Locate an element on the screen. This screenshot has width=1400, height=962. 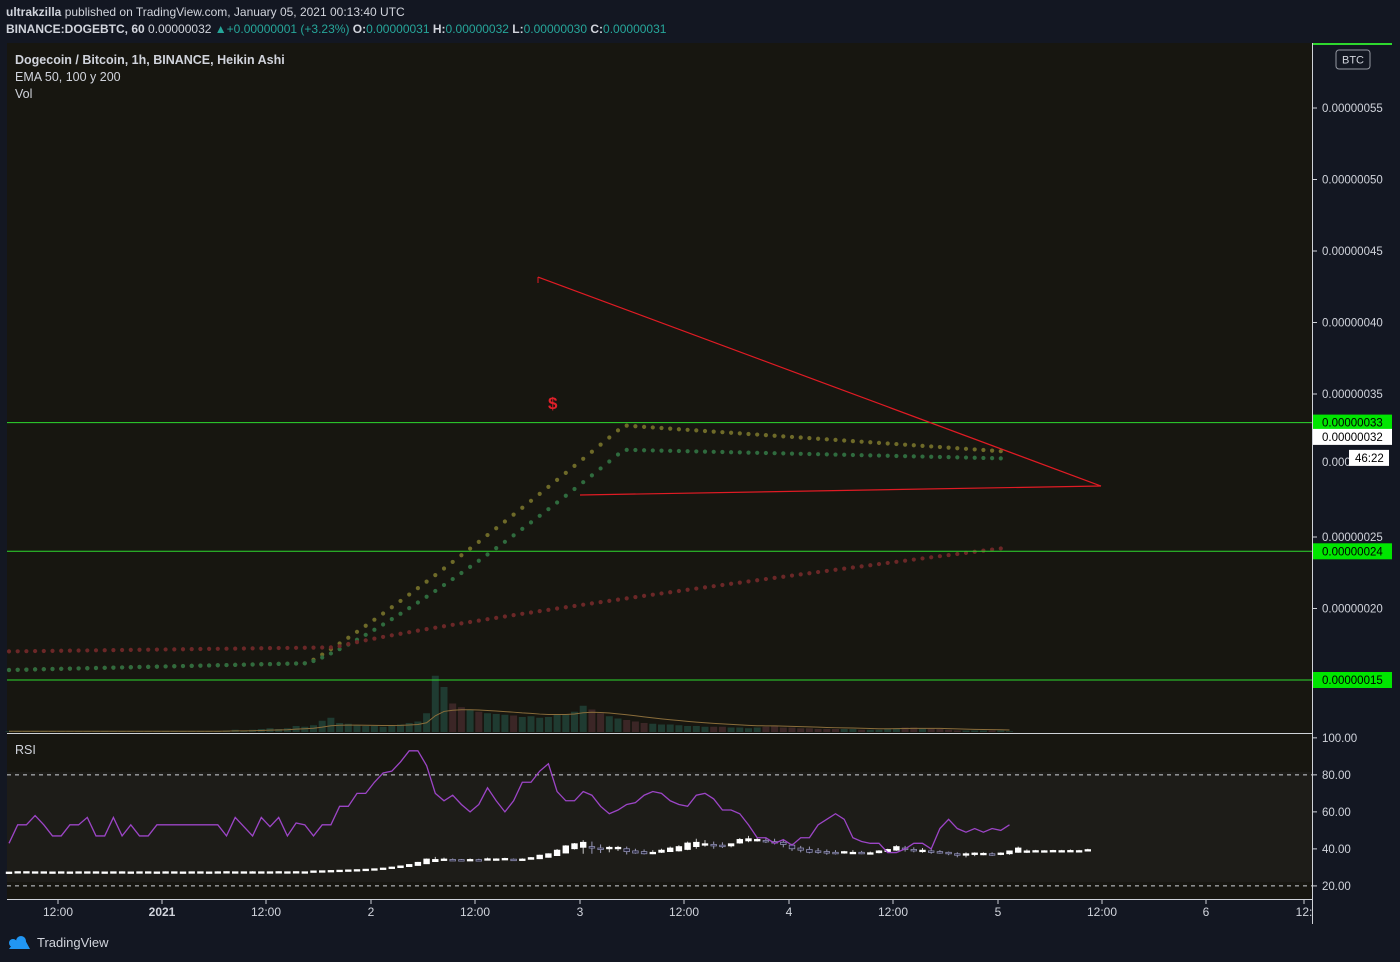
price-tick-label: 0.00000050 is located at coordinates (1352, 181).